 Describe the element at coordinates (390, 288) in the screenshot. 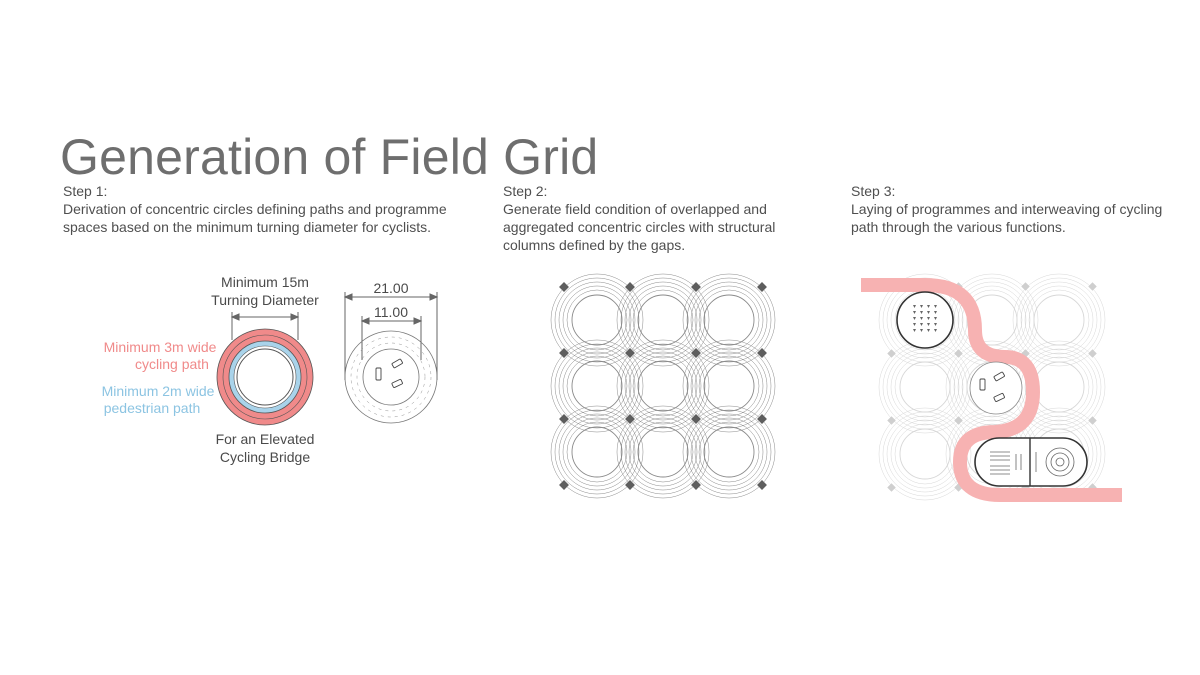

I see `dimension-outer-label: 21.00` at that location.